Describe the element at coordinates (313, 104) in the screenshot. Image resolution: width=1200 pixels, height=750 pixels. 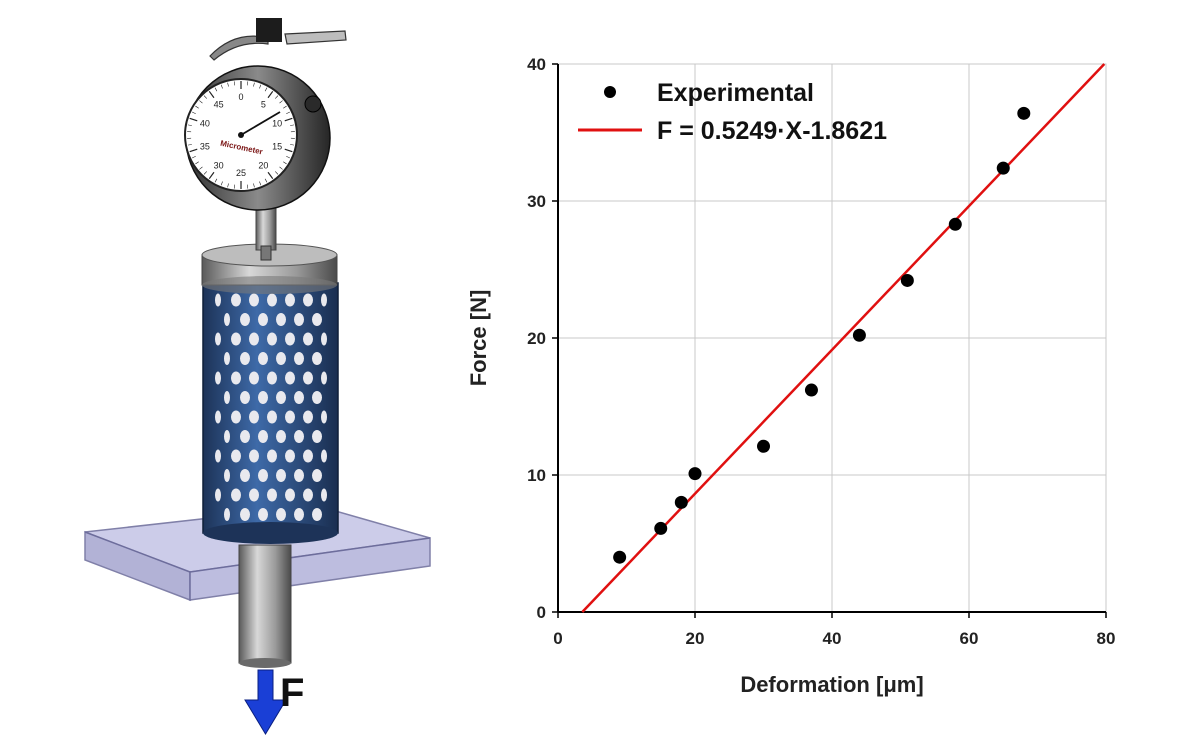
I see `gauge-side-button` at that location.